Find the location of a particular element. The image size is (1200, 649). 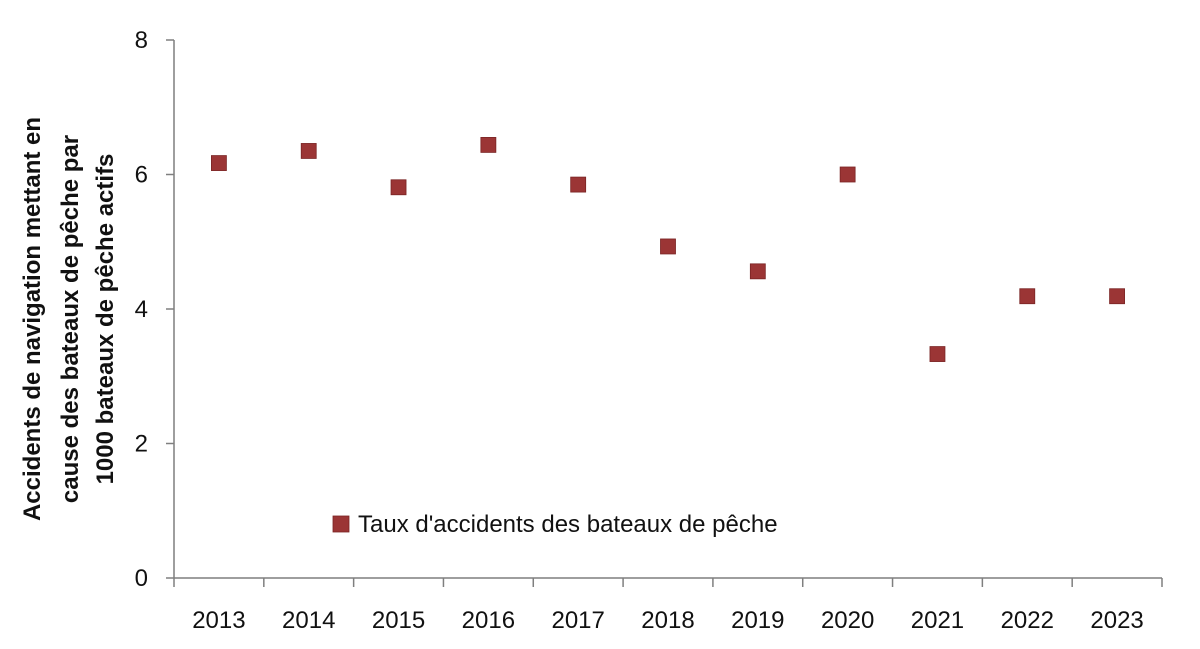

x-tick-label: 2022 is located at coordinates (1027, 620).